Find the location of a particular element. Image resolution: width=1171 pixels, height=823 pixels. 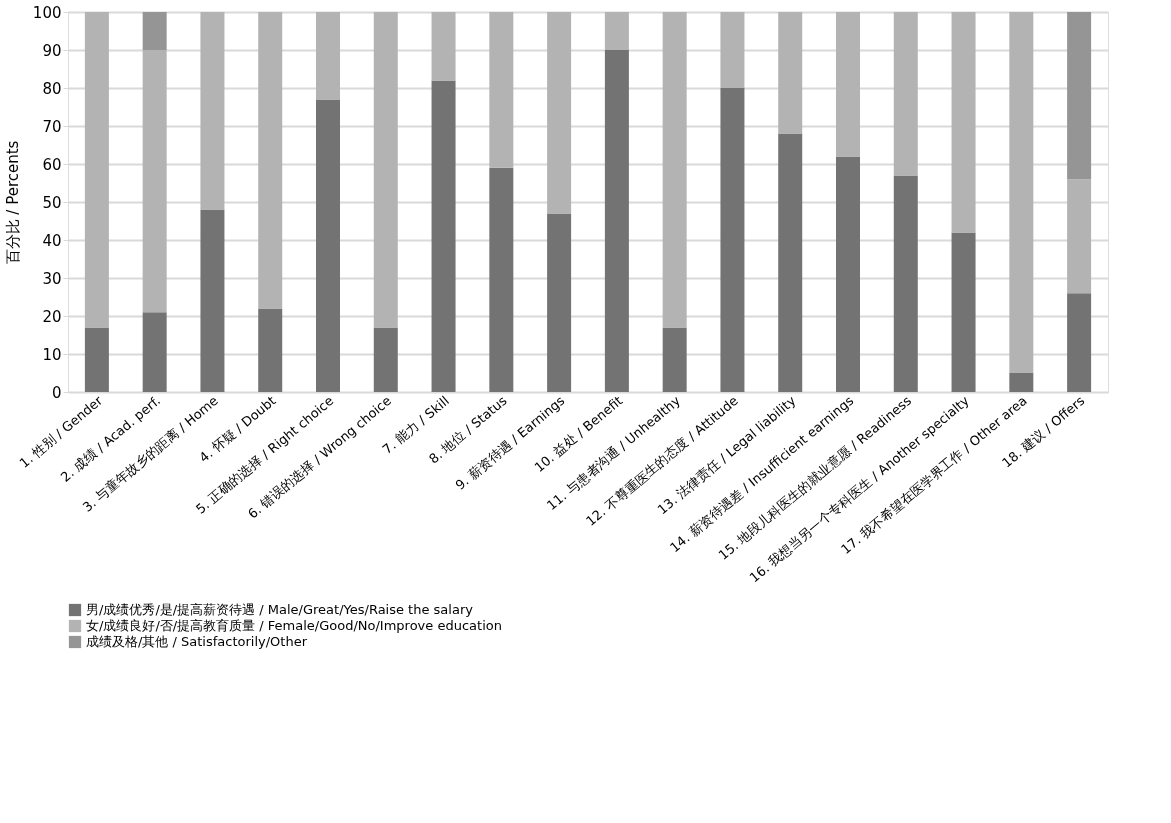

legend-label: 成绩及格/其他 / Satisfactorily/Other is located at coordinates (197, 641).